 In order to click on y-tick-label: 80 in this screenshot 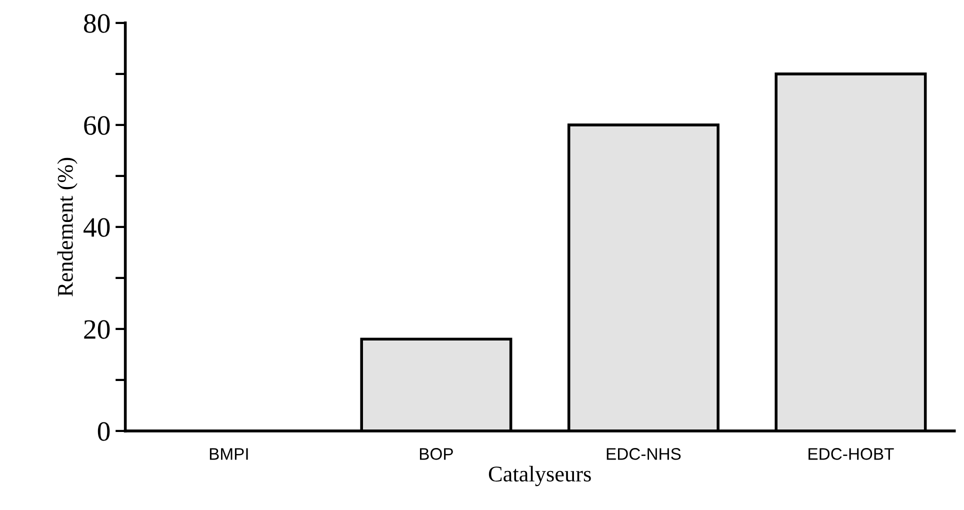, I will do `click(97, 23)`.